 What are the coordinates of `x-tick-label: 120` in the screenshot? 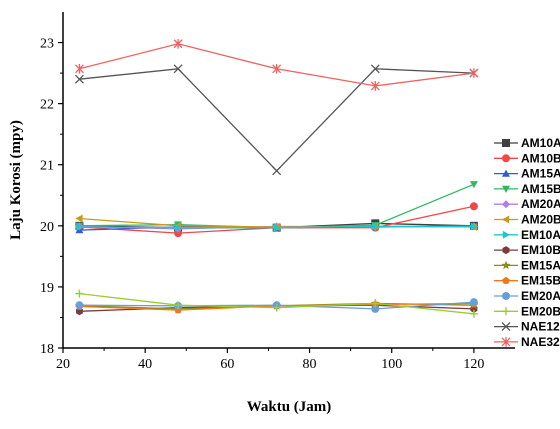 It's located at (473, 364).